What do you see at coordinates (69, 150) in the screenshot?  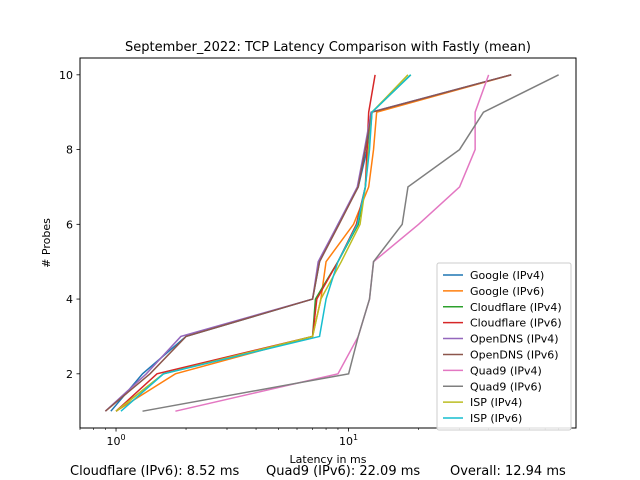 I see `y-tick-label: 8` at bounding box center [69, 150].